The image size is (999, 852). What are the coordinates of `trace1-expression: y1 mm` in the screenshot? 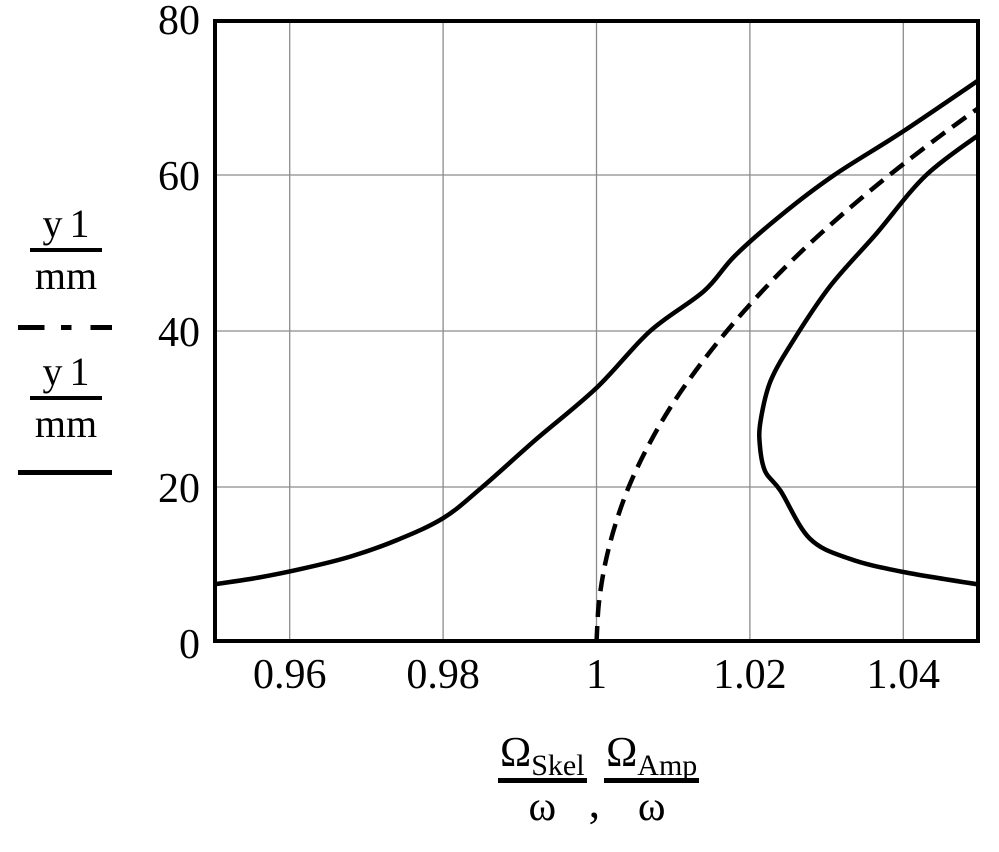 It's located at (66, 250).